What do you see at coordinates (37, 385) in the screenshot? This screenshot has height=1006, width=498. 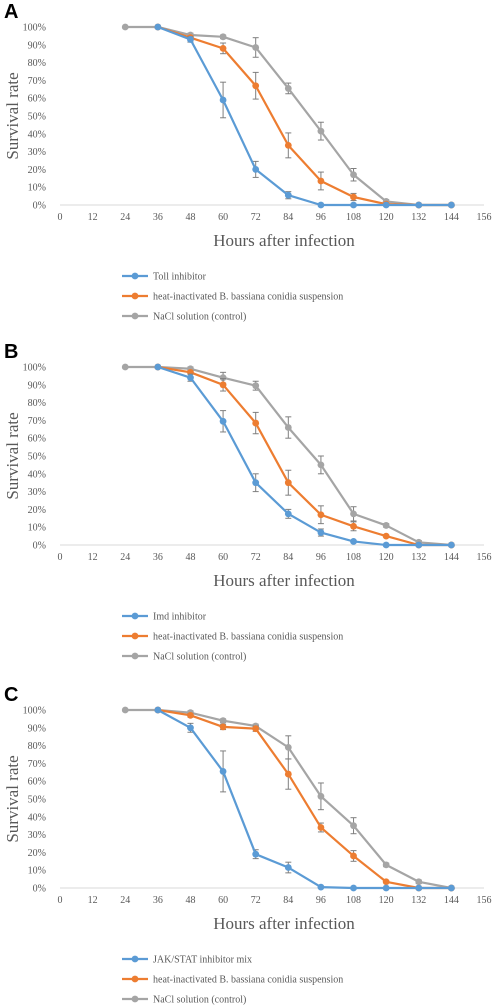 I see `y-tick-label: 90%` at bounding box center [37, 385].